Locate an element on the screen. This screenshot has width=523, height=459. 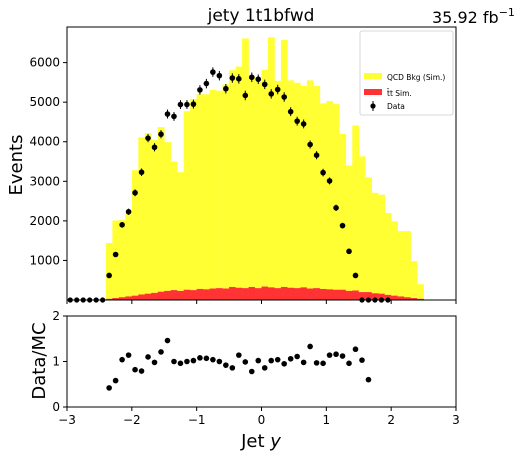
legend-marker-data is located at coordinates (373, 106).